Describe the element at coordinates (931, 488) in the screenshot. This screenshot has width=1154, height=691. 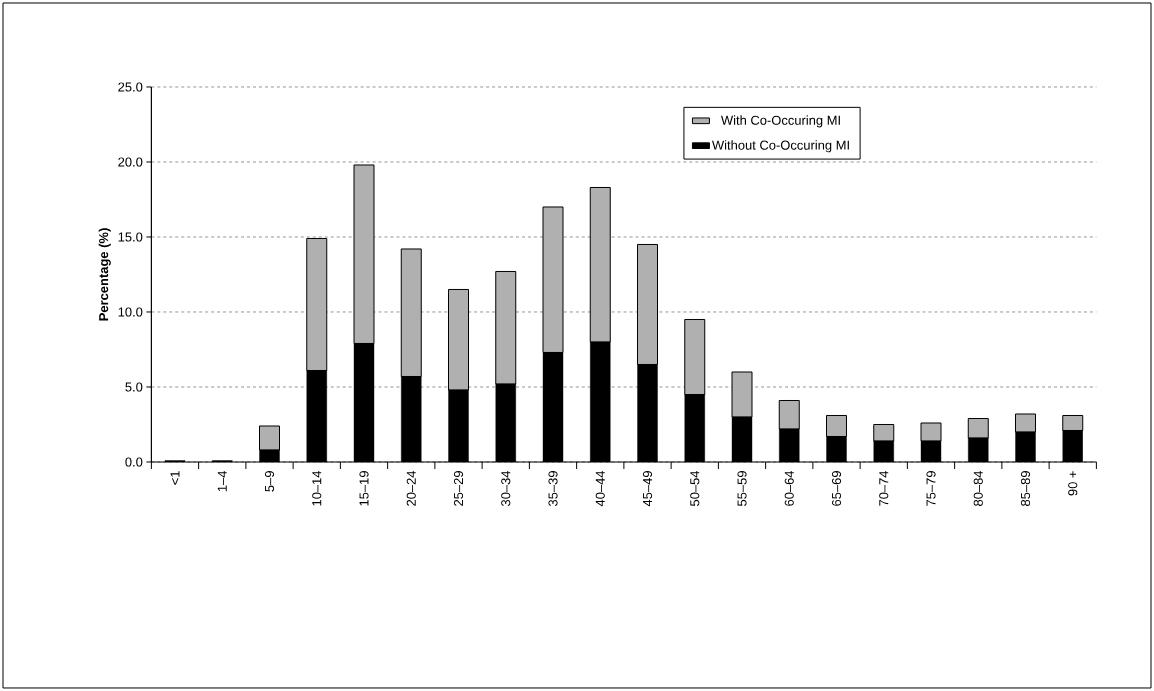
I see `x-tick-label: 75–79` at that location.